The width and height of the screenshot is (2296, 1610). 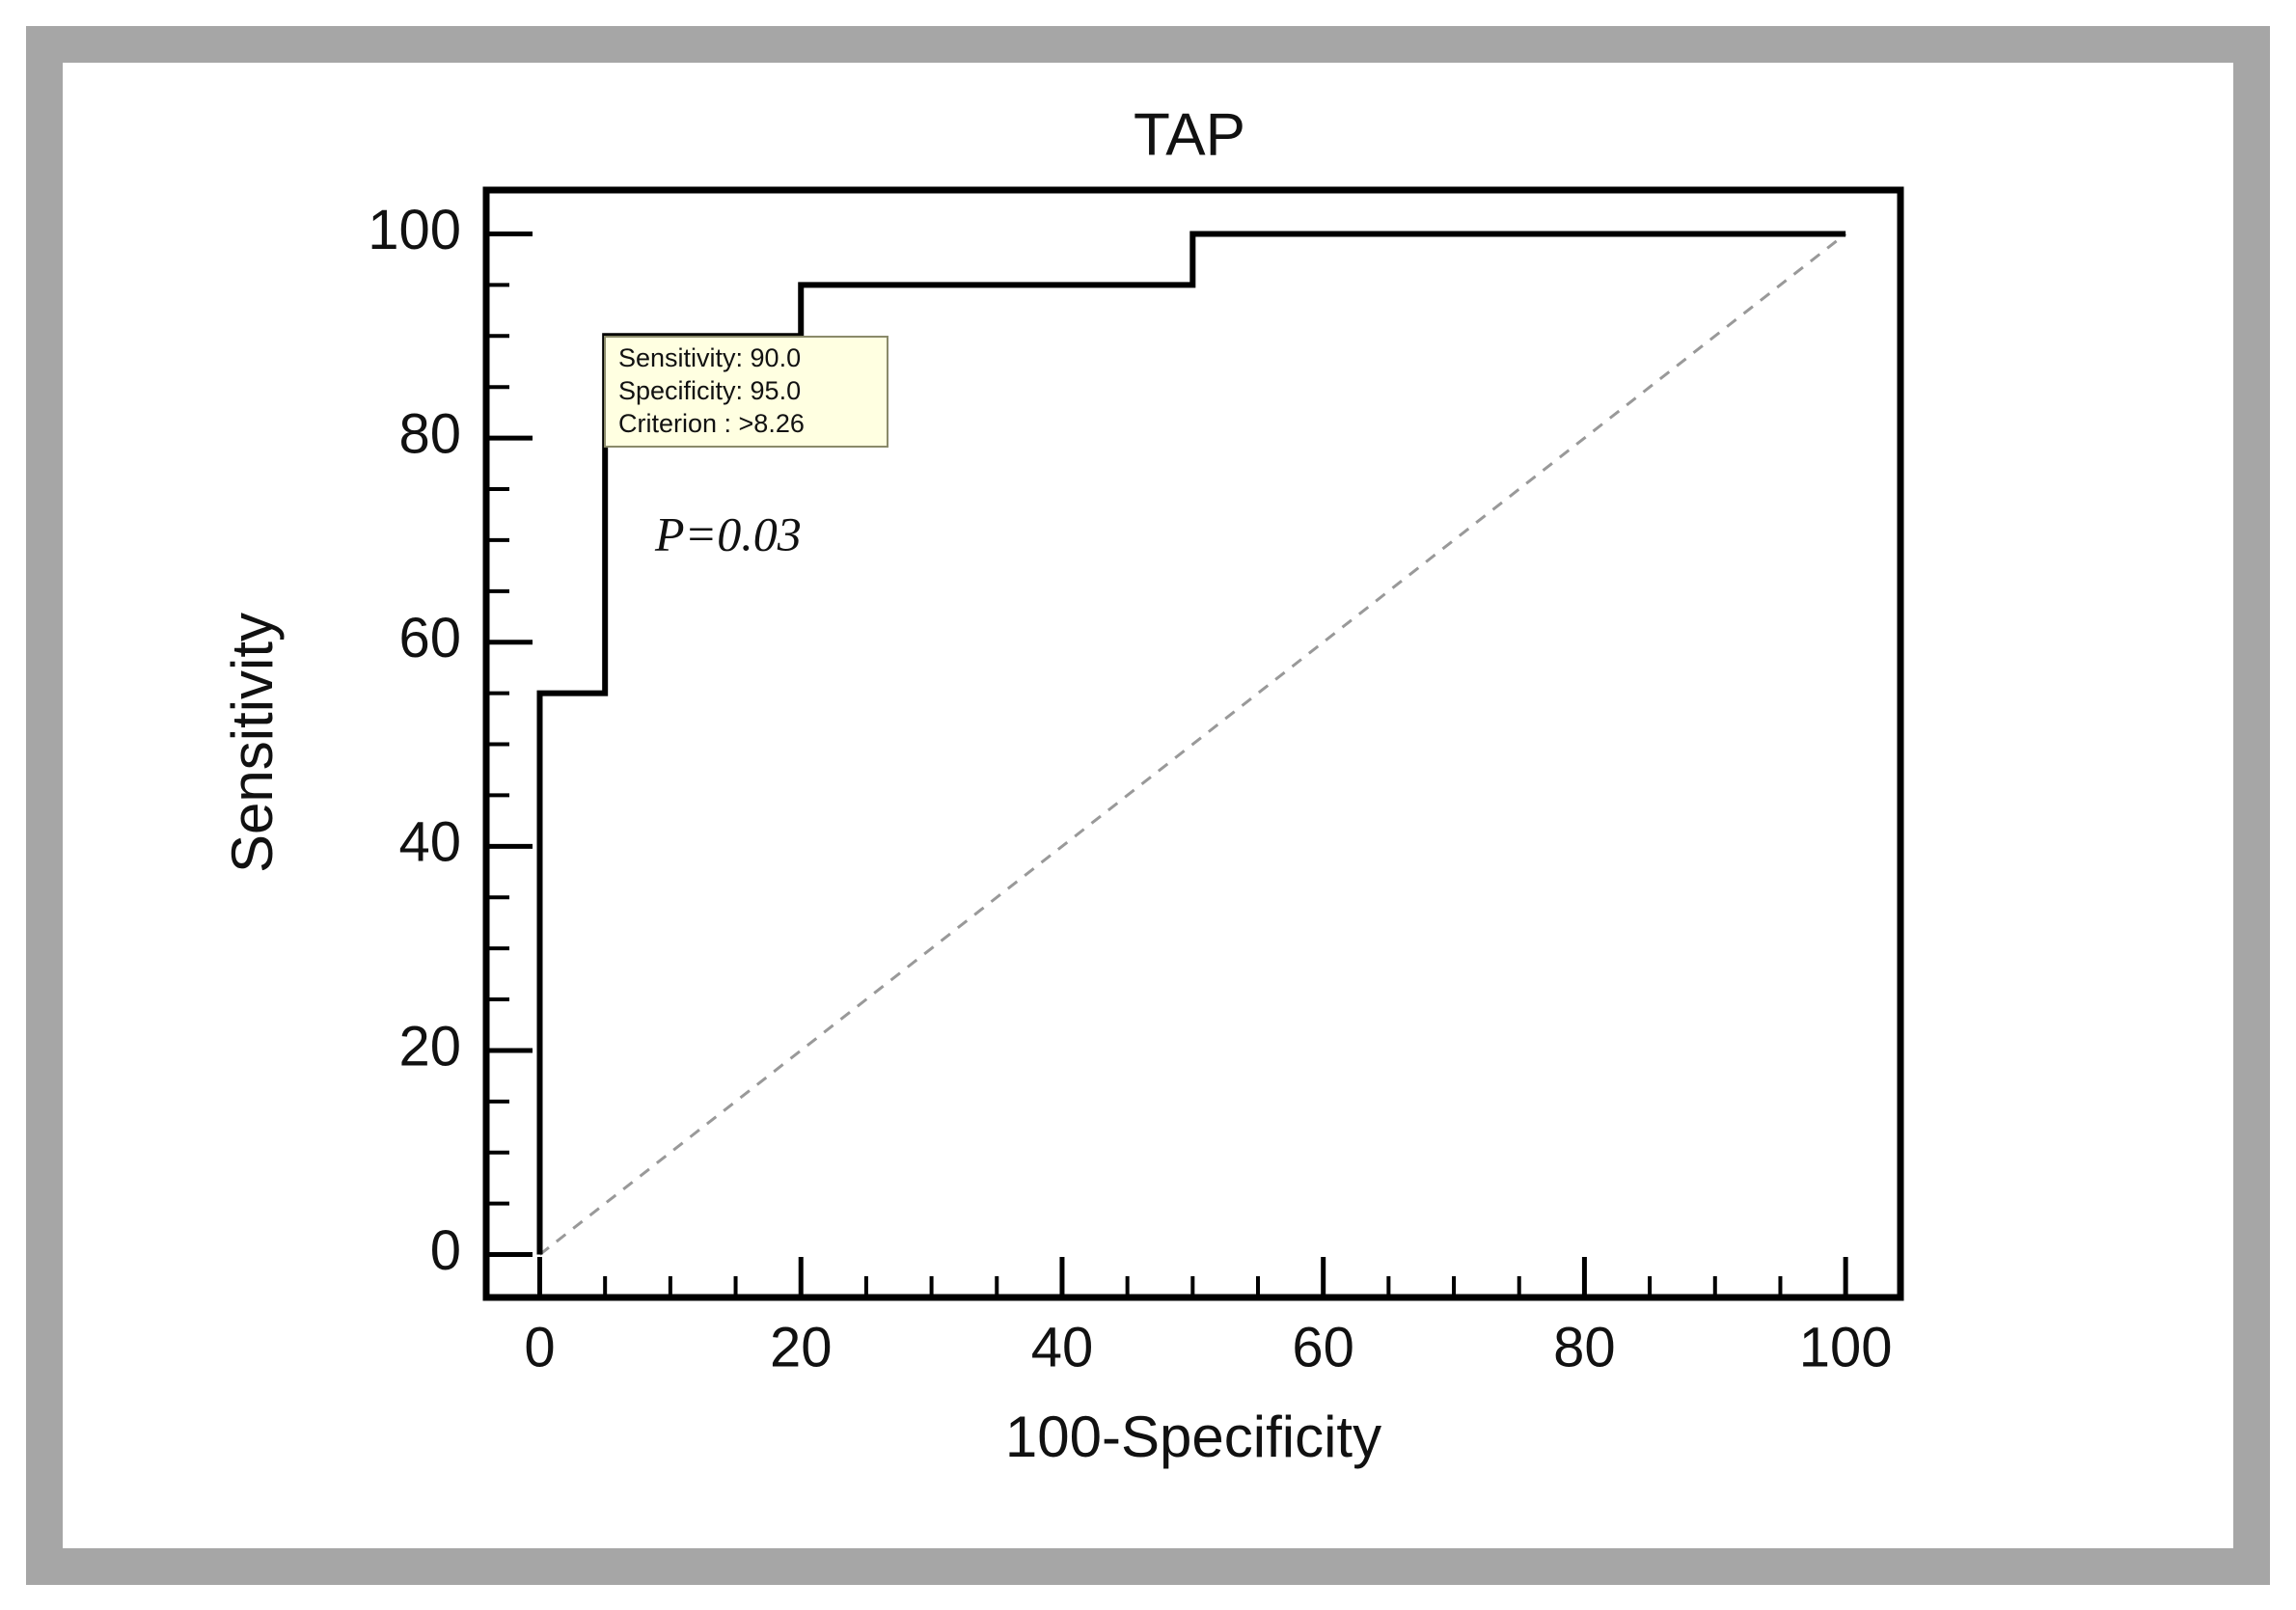 What do you see at coordinates (1193, 1437) in the screenshot?
I see `x-axis-label: 100-Specificity` at bounding box center [1193, 1437].